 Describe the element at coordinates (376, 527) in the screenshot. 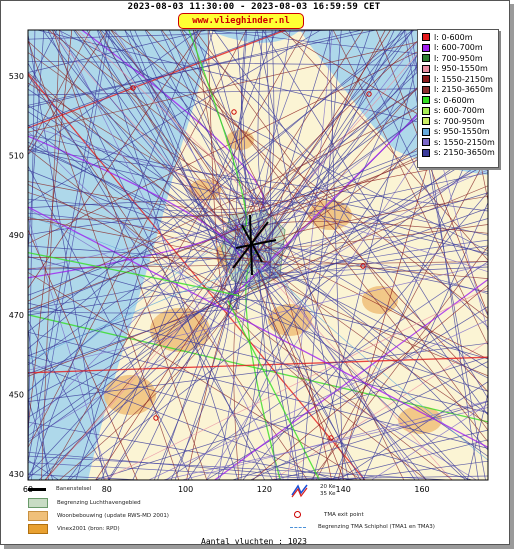

I see `tma-boundary-label: Begrenzing TMA Schiphol (TMA1 en TMA3)` at that location.